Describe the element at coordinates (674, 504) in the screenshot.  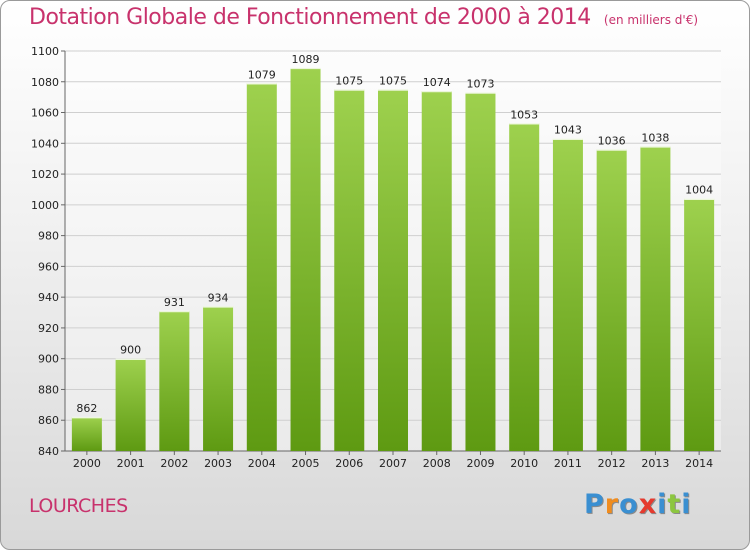
I see `logo-letter: t` at that location.